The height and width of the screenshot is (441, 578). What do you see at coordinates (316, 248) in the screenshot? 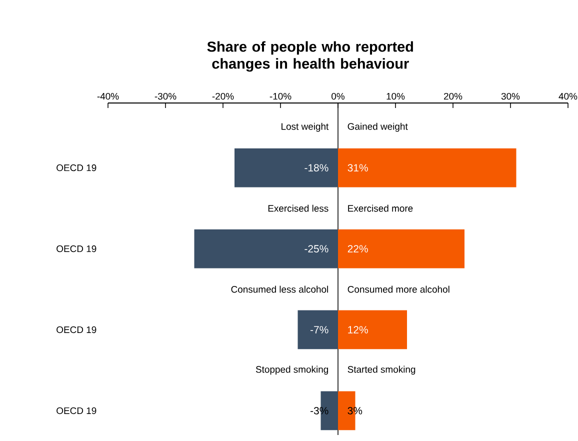
I see `data-label: -25%` at bounding box center [316, 248].